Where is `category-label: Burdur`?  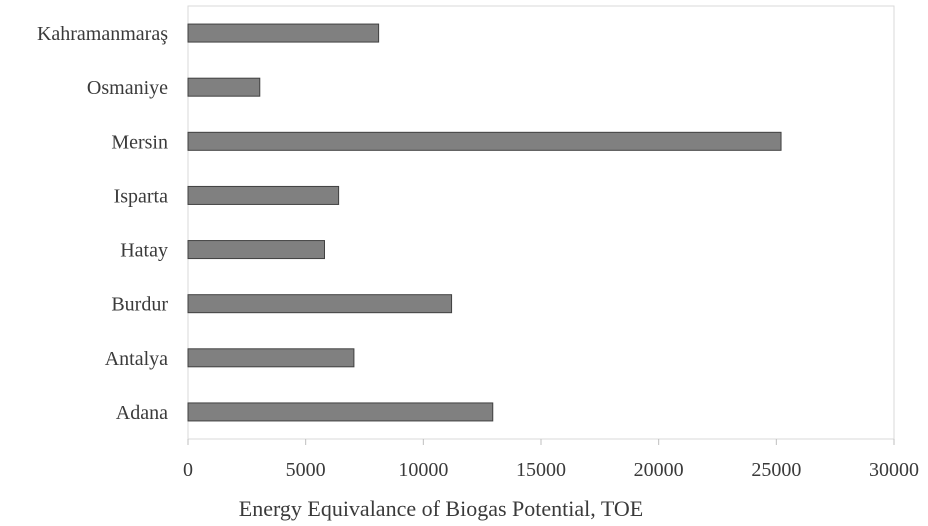 category-label: Burdur is located at coordinates (139, 305).